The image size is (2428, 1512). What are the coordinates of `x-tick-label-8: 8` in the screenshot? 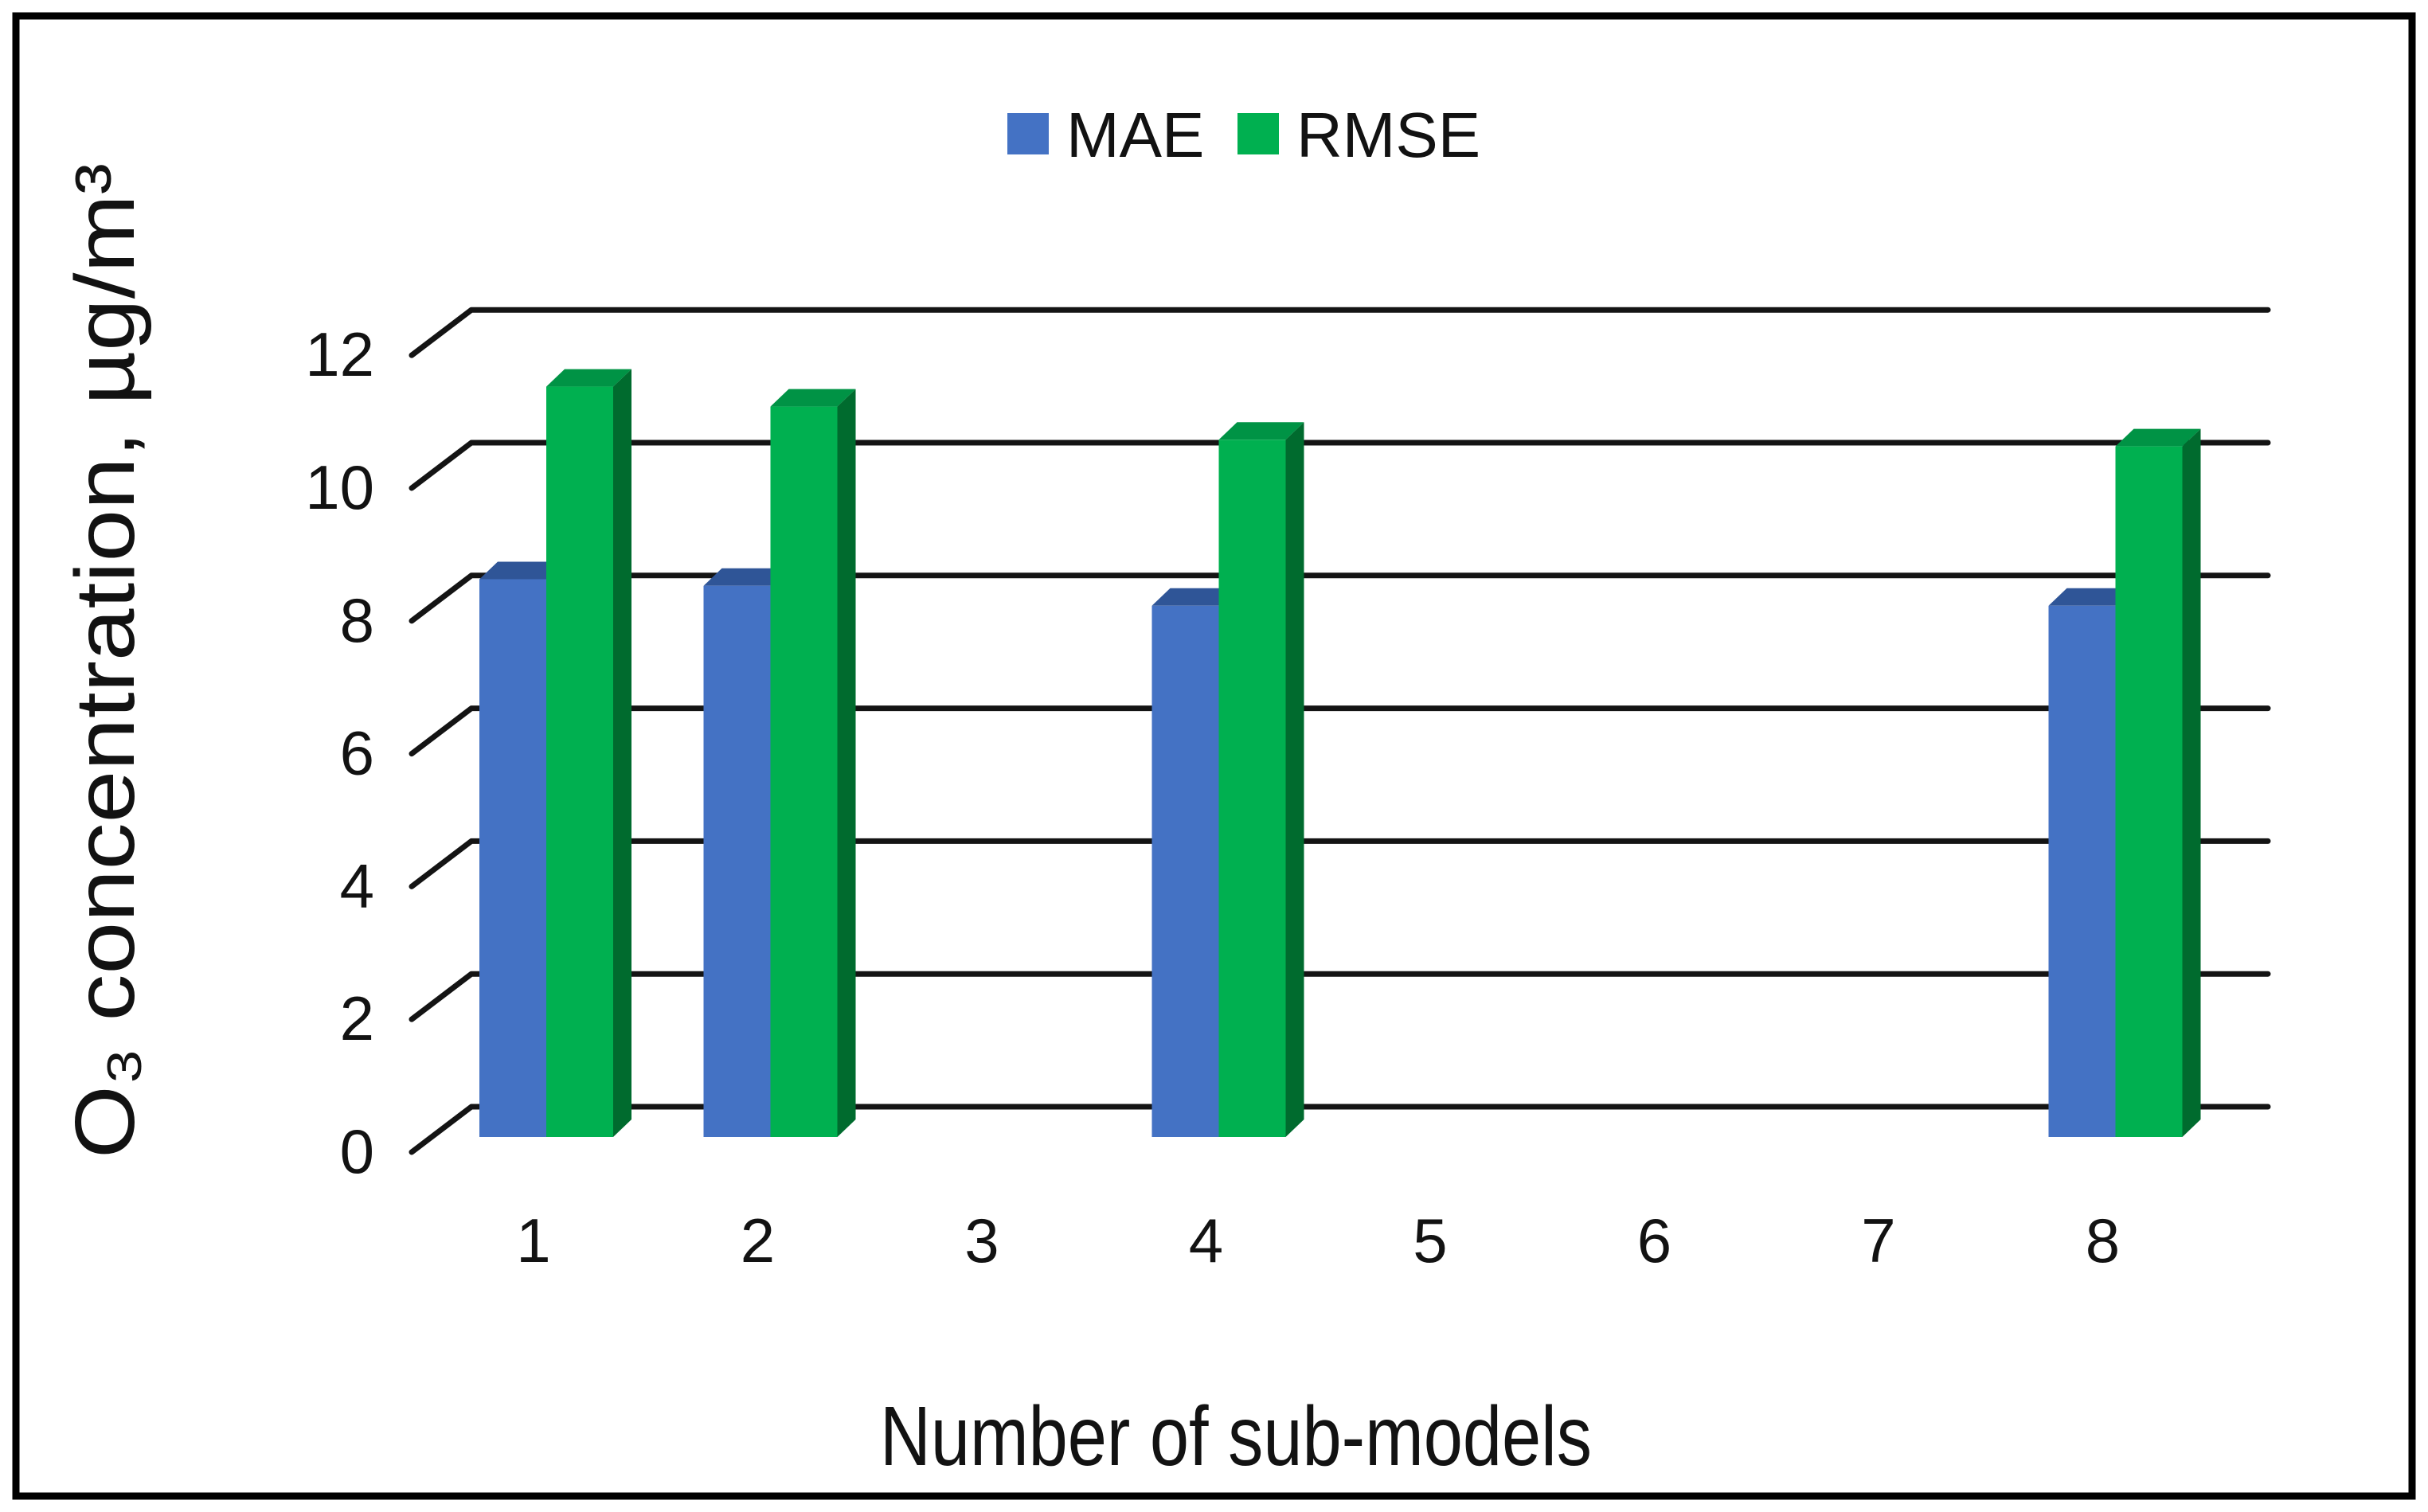 It's located at (2103, 1240).